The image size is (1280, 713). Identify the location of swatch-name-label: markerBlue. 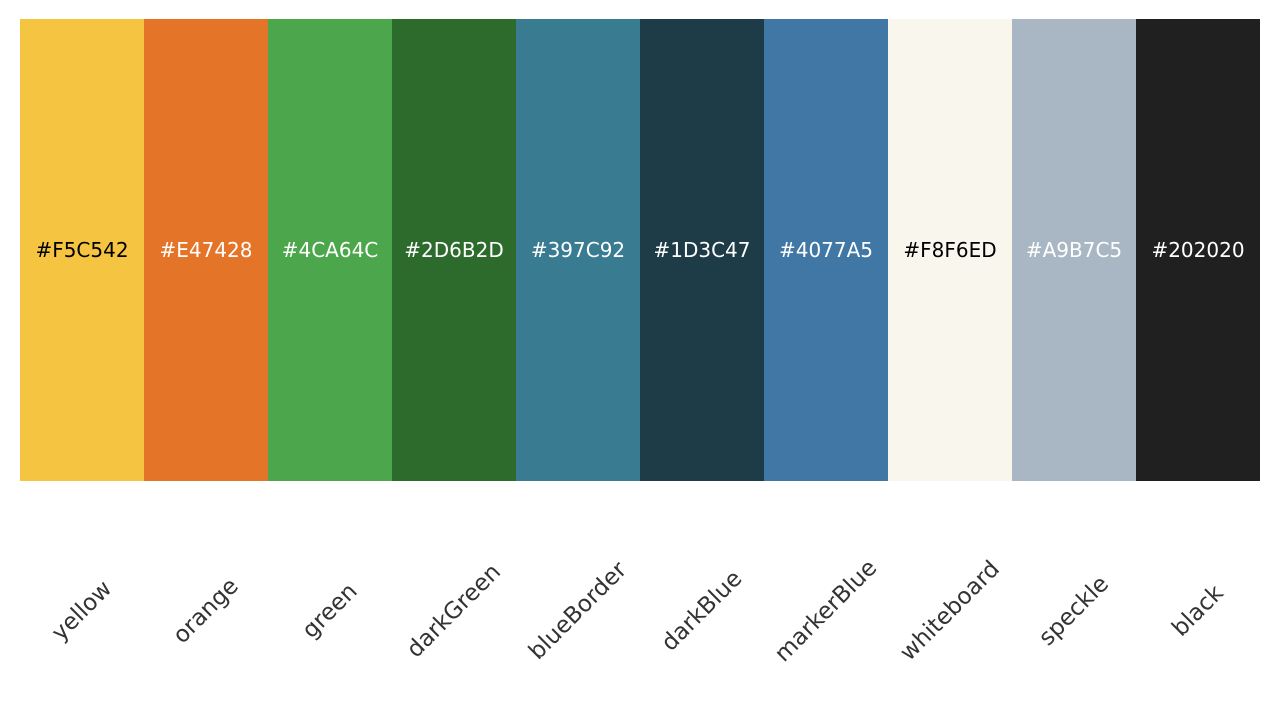
(826, 611).